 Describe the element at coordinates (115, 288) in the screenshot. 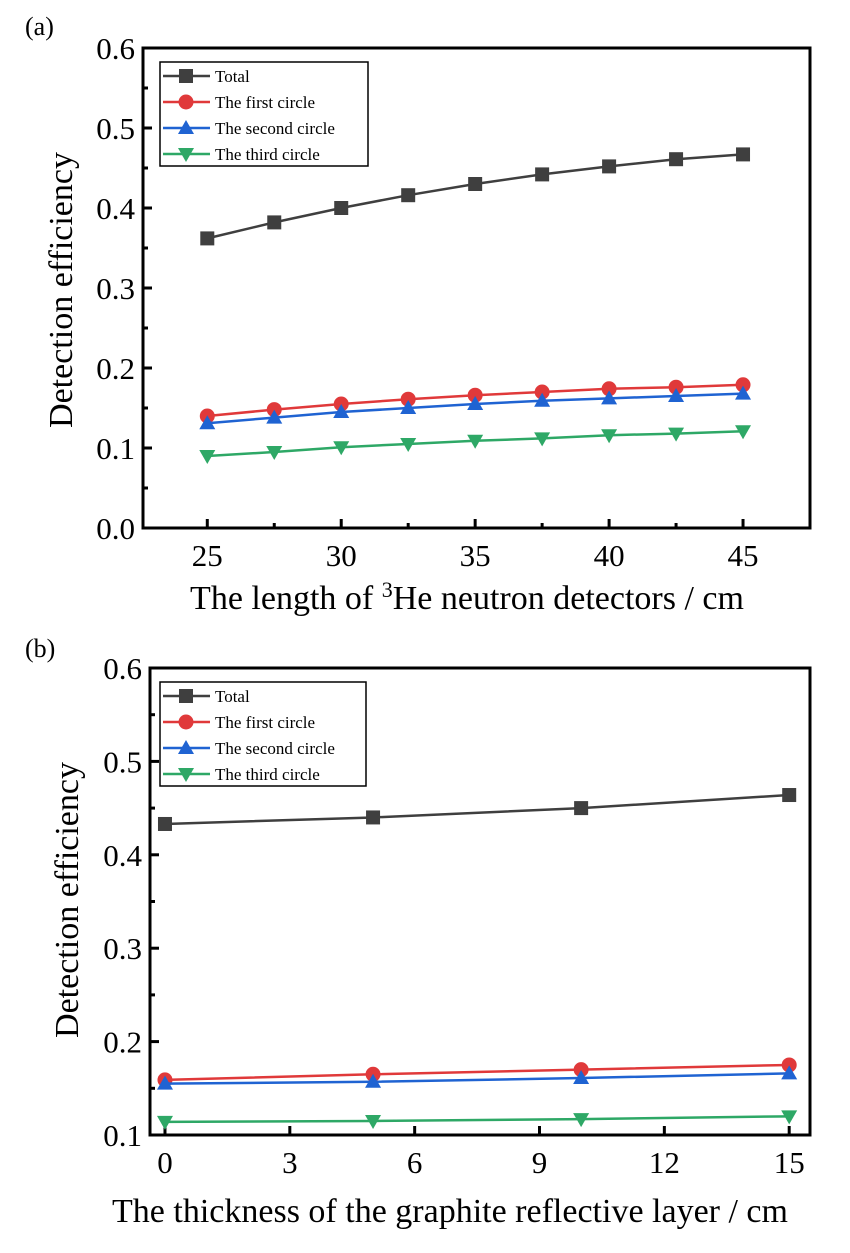

I see `y-tick-label: 0.3` at that location.